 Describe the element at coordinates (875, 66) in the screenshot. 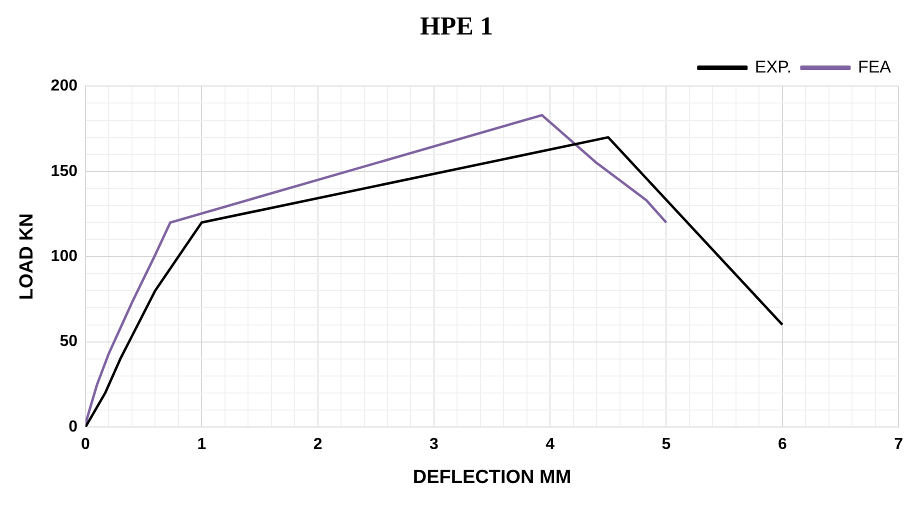

I see `legend-label: FEA` at that location.